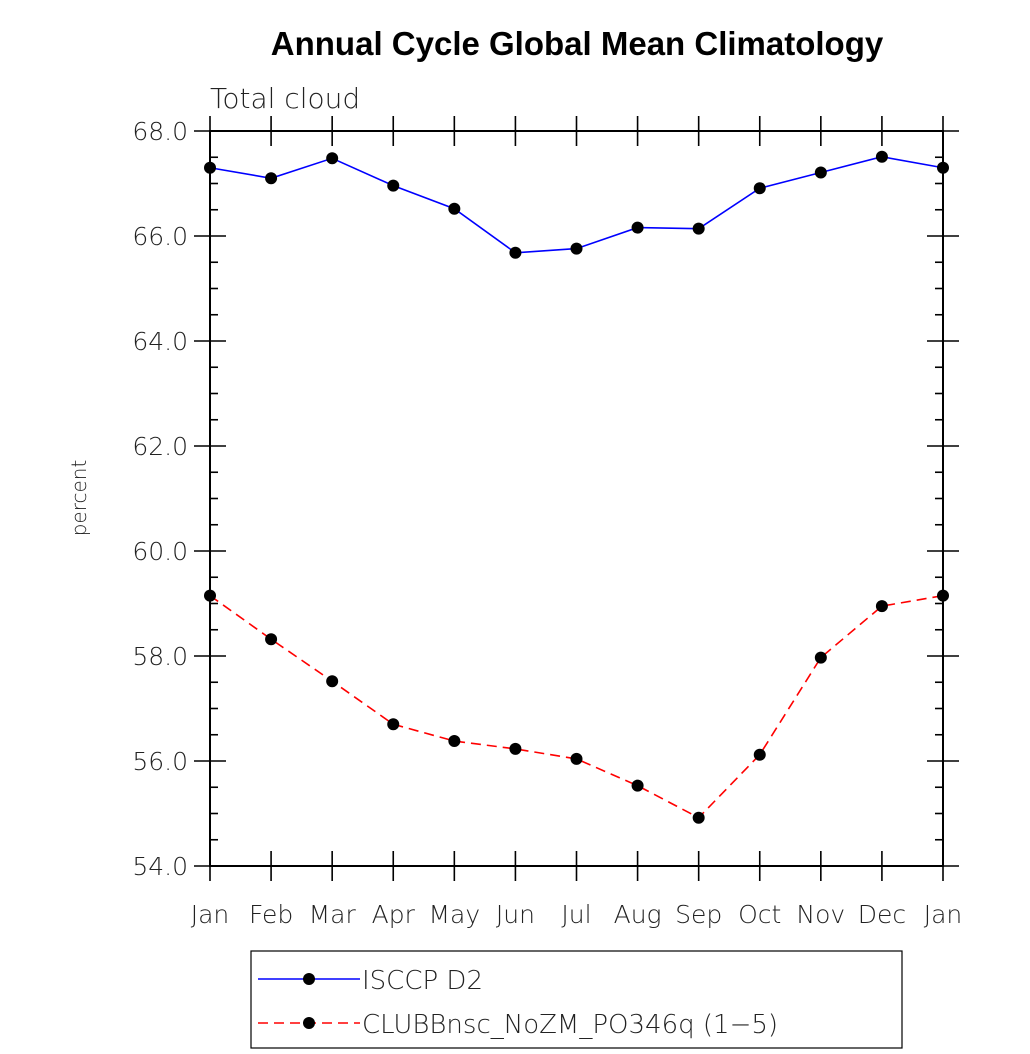  What do you see at coordinates (285, 98) in the screenshot?
I see `chart-subtitle: Total cloud` at bounding box center [285, 98].